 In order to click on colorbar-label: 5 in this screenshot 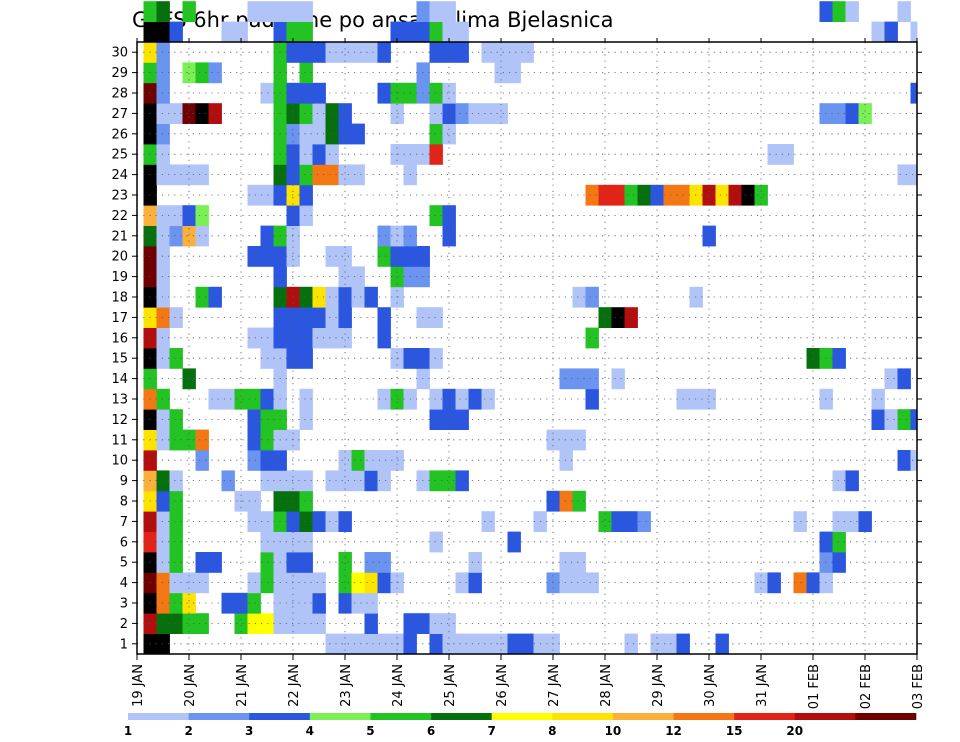, I will do `click(370, 731)`.